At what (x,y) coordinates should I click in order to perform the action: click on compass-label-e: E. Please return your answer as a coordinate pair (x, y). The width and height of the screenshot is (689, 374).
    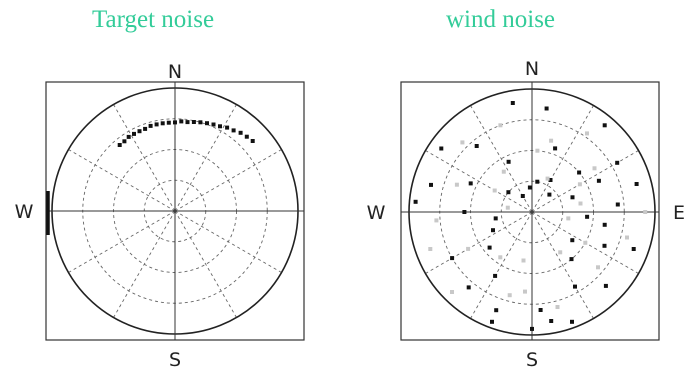
    Looking at the image, I should click on (679, 213).